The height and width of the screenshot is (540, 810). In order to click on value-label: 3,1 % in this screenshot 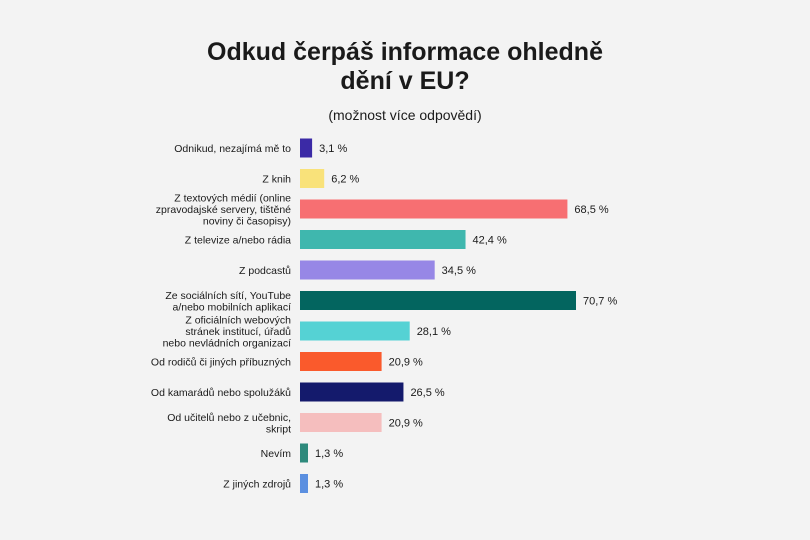, I will do `click(333, 149)`.